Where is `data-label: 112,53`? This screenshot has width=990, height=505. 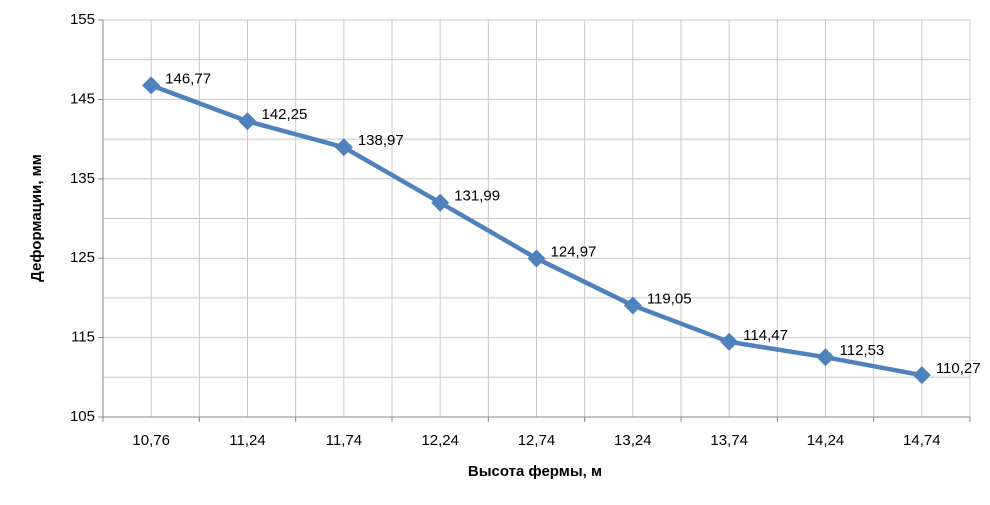
data-label: 112,53 is located at coordinates (862, 350).